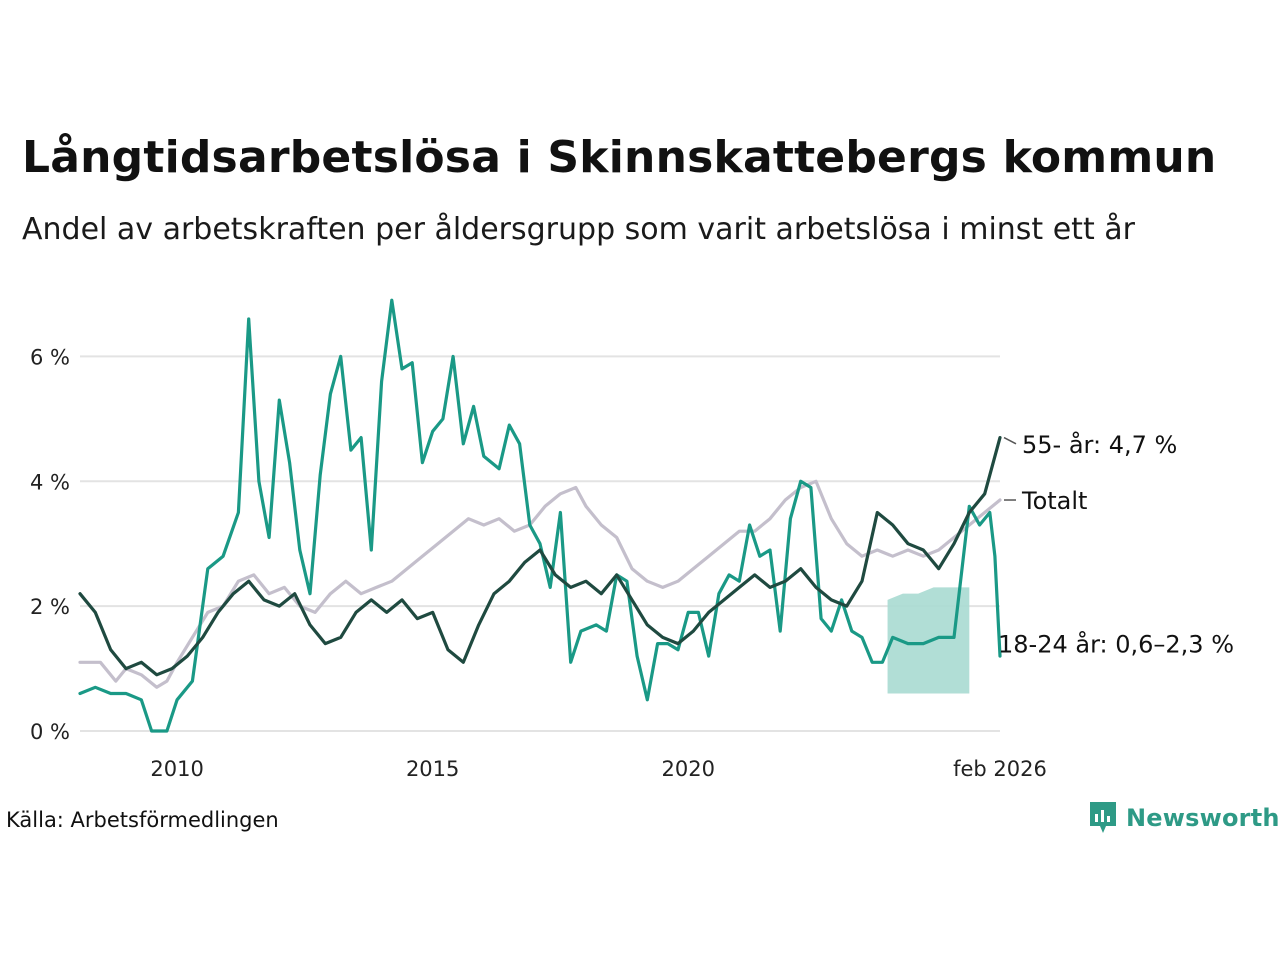  I want to click on label-leader, so click(1010, 440).